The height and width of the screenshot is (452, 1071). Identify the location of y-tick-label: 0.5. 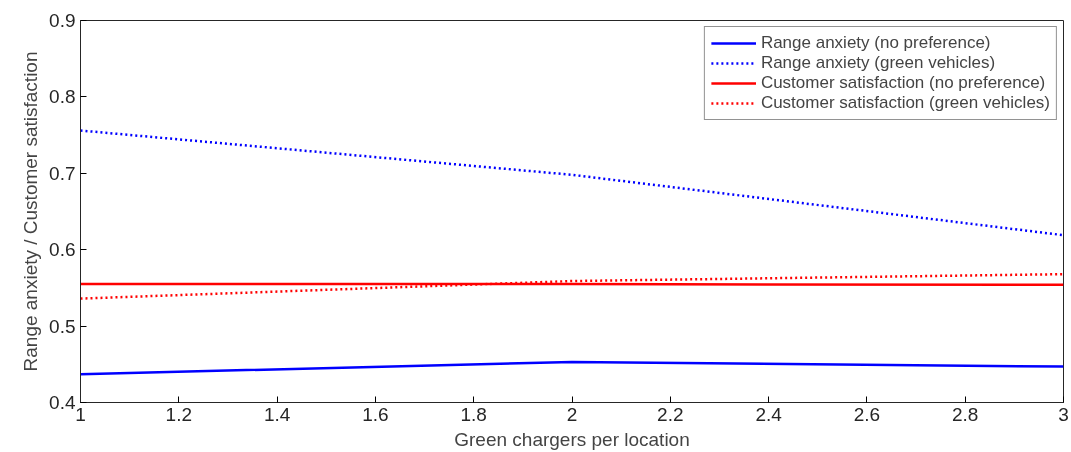
(62, 326).